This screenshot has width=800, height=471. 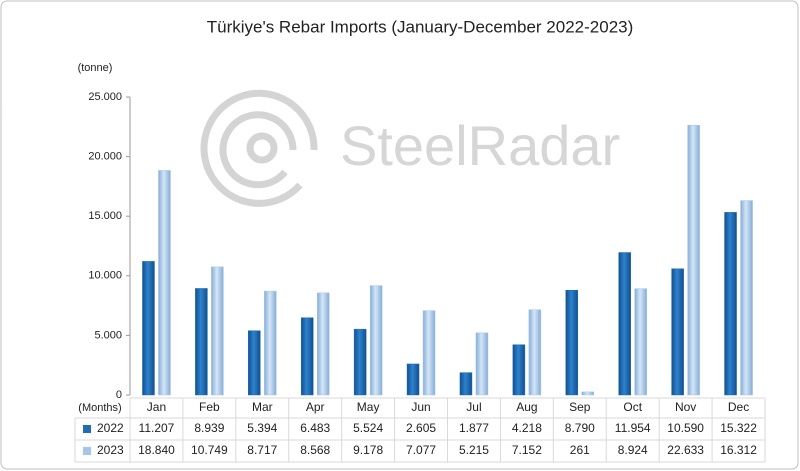 What do you see at coordinates (119, 395) in the screenshot?
I see `y-tick-label: 0` at bounding box center [119, 395].